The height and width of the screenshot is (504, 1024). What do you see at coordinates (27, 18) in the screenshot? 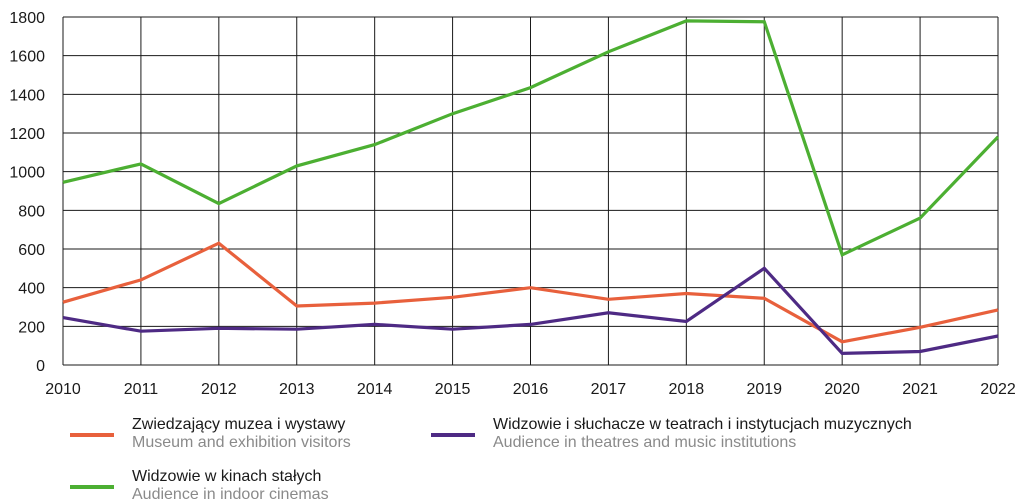
I see `y-tick-label: 1800` at bounding box center [27, 18].